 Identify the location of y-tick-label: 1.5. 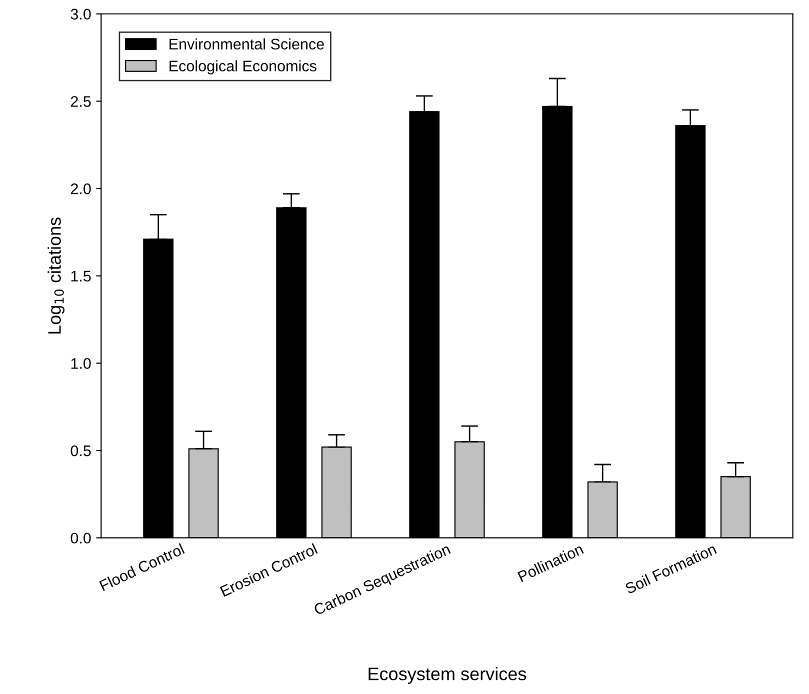
(81, 276).